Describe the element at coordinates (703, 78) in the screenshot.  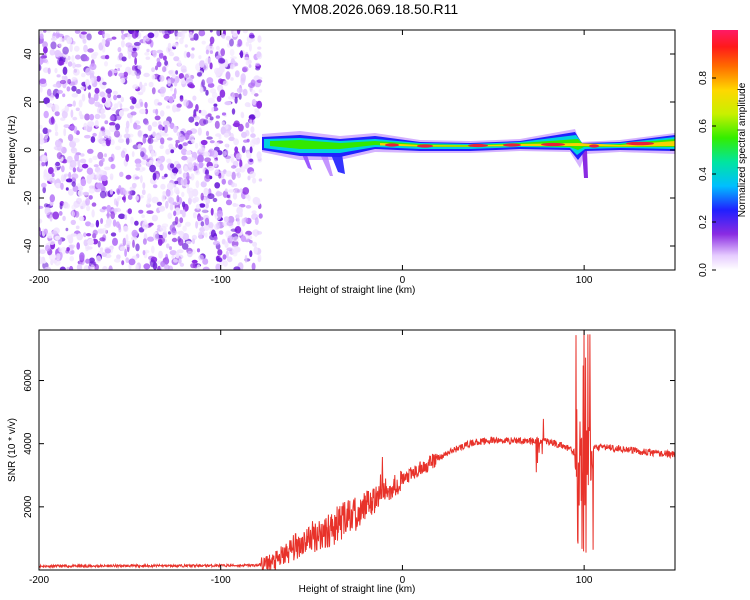
I see `colorbar-tick-label: 0.8` at that location.